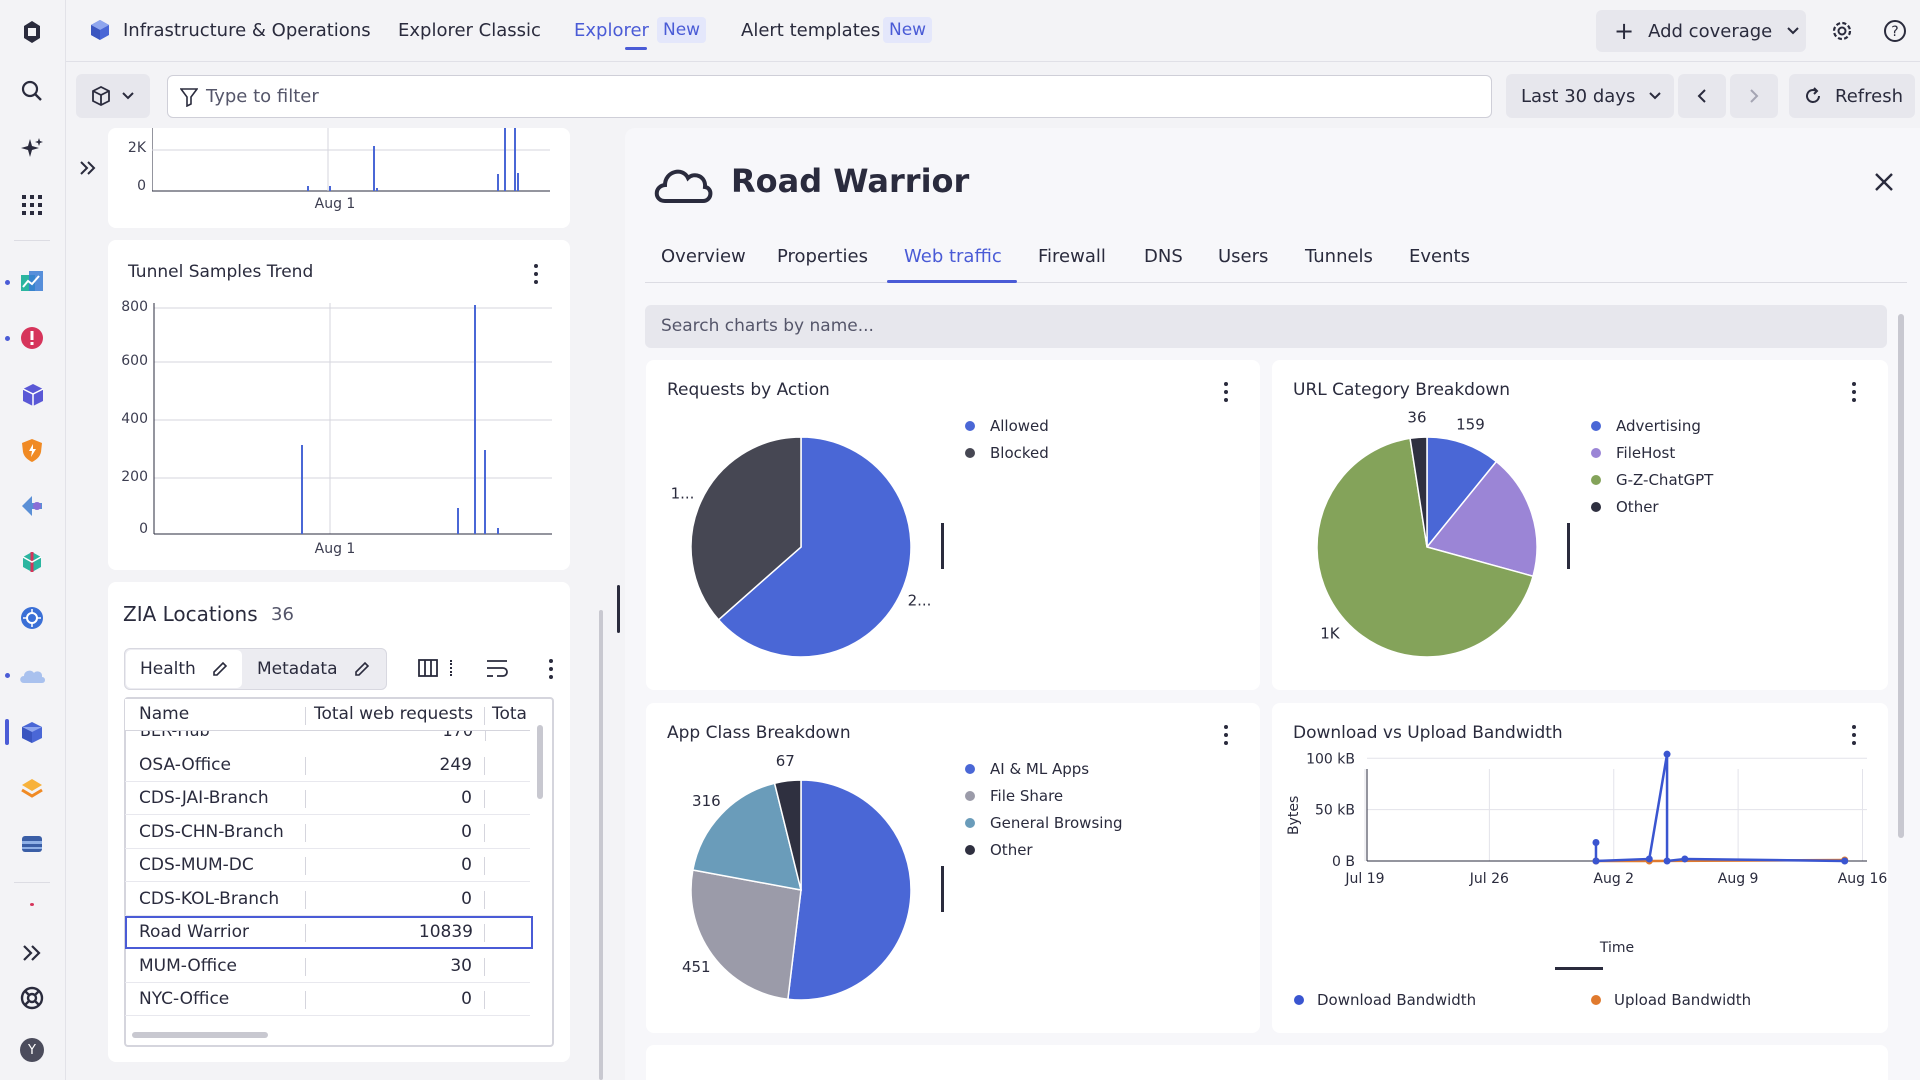 The height and width of the screenshot is (1080, 1920). Describe the element at coordinates (32, 998) in the screenshot. I see `help-lifebuoy-icon` at that location.